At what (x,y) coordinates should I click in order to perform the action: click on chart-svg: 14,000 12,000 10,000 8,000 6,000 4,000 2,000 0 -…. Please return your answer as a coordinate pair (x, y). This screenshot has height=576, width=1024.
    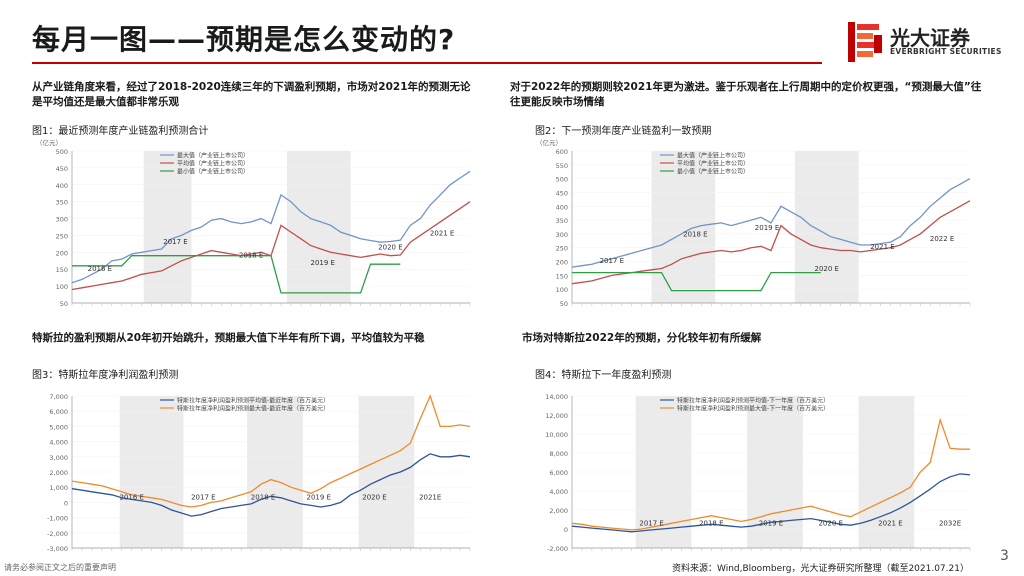
    Looking at the image, I should click on (758, 473).